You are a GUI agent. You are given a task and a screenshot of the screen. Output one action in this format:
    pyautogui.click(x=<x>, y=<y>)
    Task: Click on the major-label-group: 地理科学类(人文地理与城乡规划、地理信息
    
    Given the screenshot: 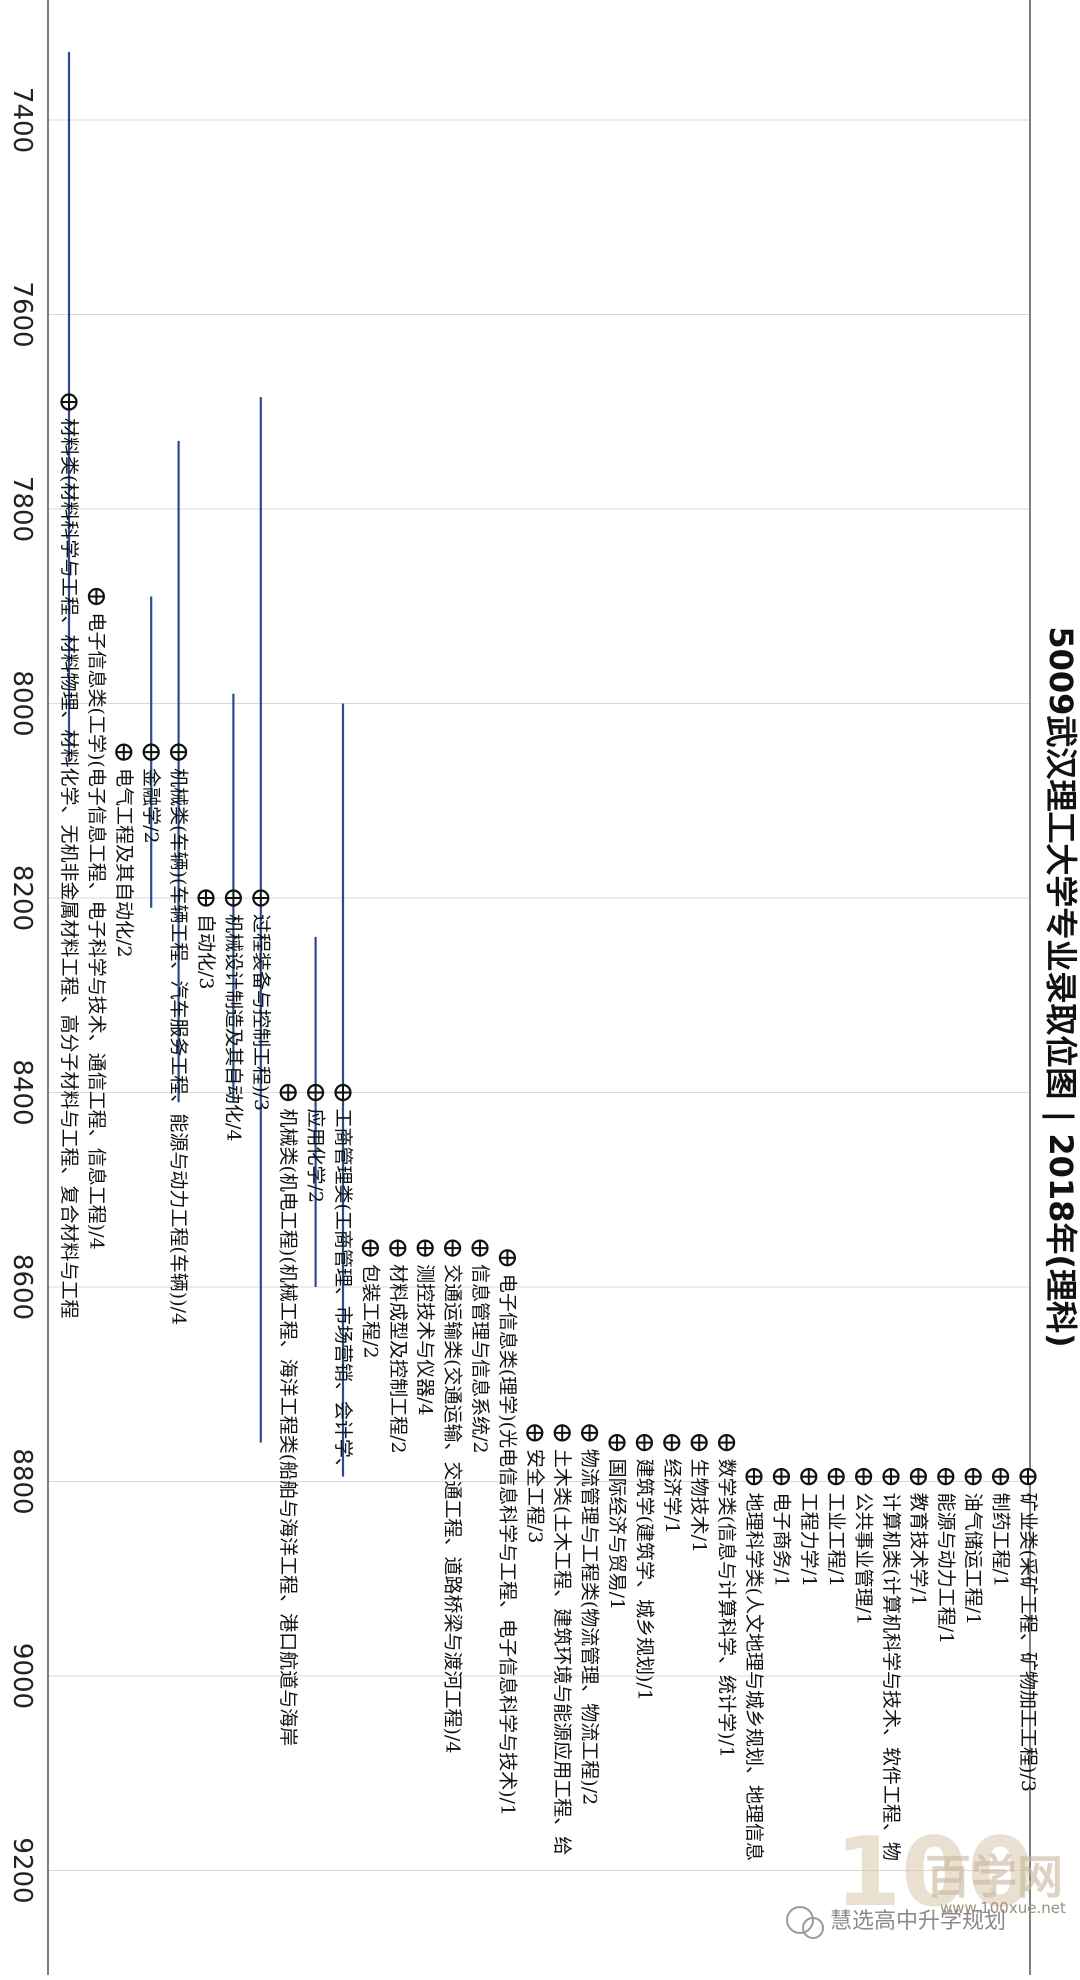 What is the action you would take?
    pyautogui.click(x=754, y=1677)
    